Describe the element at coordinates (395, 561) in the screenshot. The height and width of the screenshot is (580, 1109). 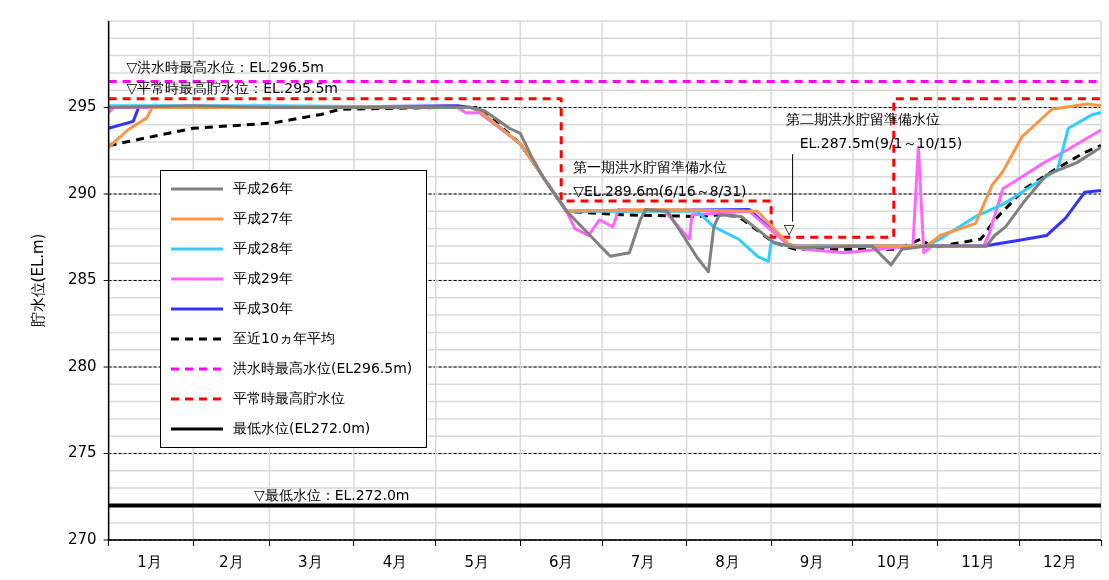
I see `x-tick-label: 4月` at that location.